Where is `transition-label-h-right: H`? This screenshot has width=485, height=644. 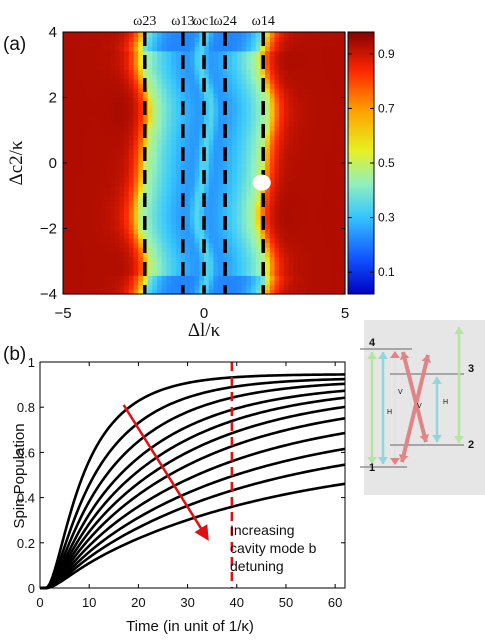 transition-label-h-right: H is located at coordinates (445, 402).